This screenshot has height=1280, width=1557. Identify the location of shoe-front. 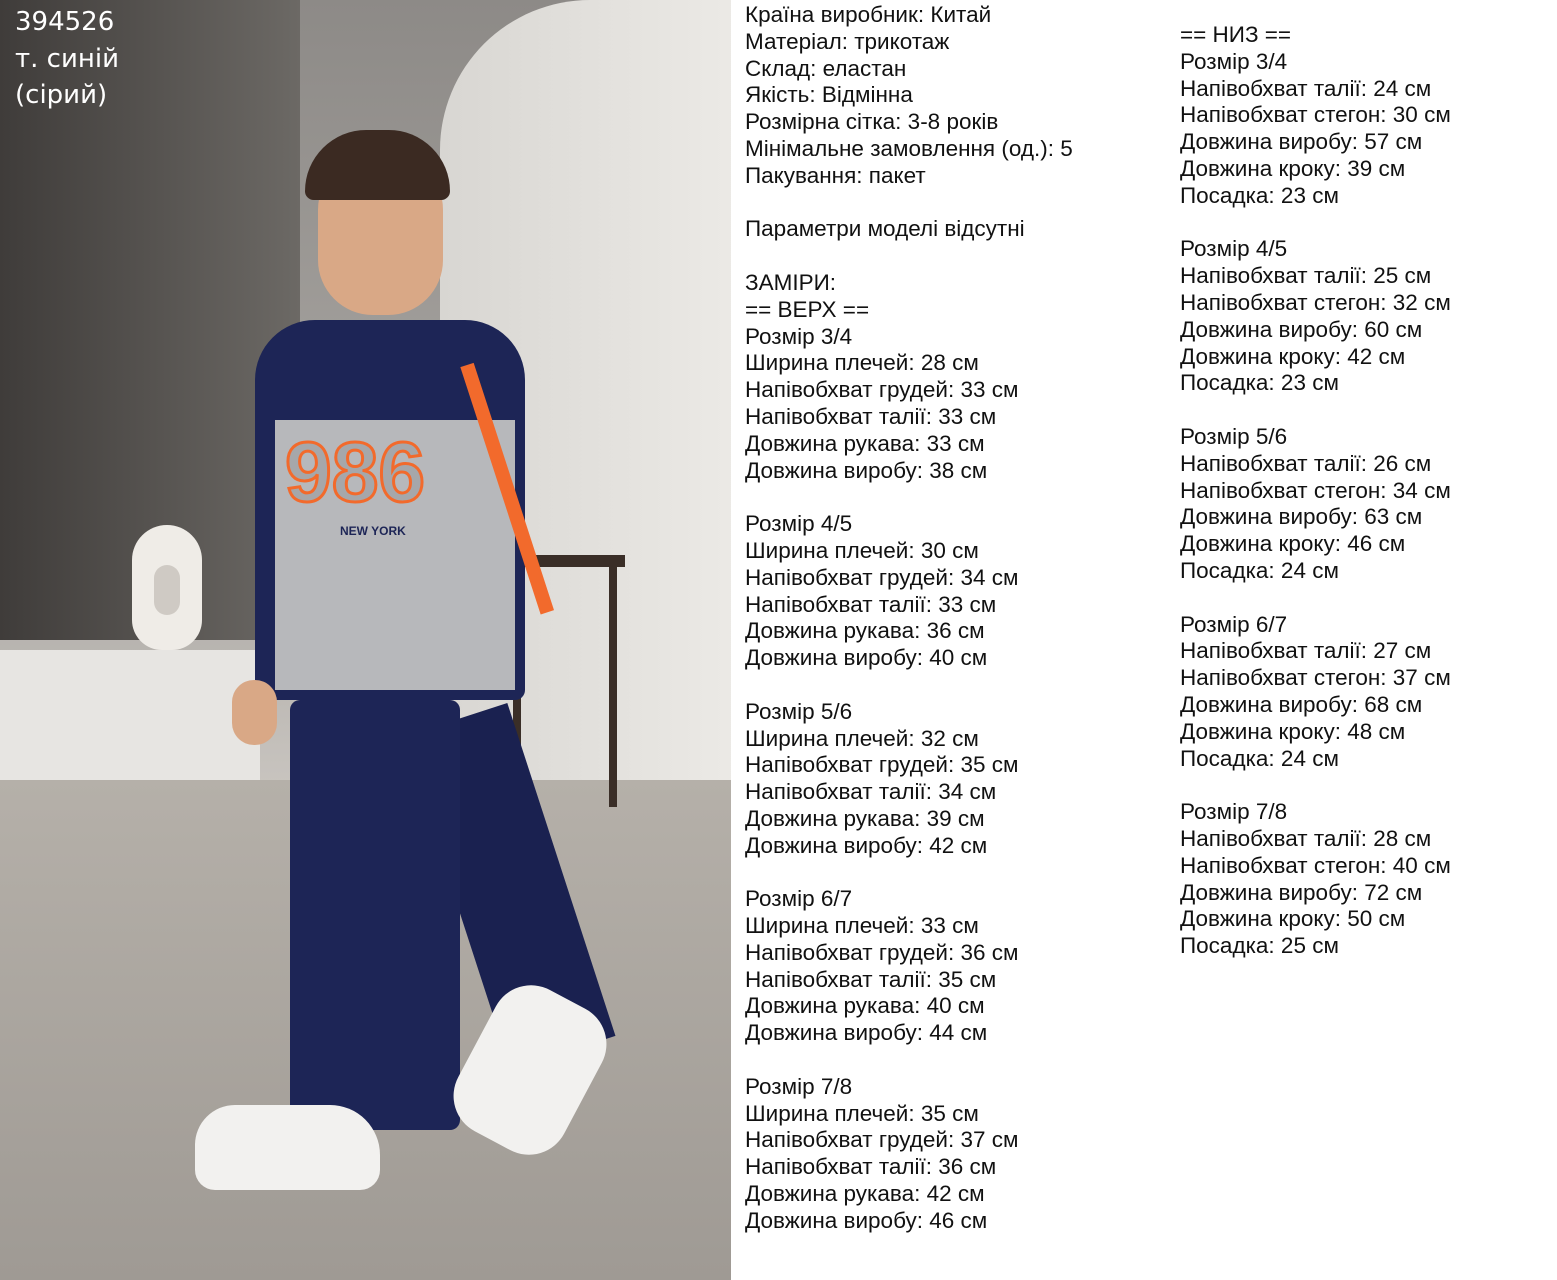
(287, 1147).